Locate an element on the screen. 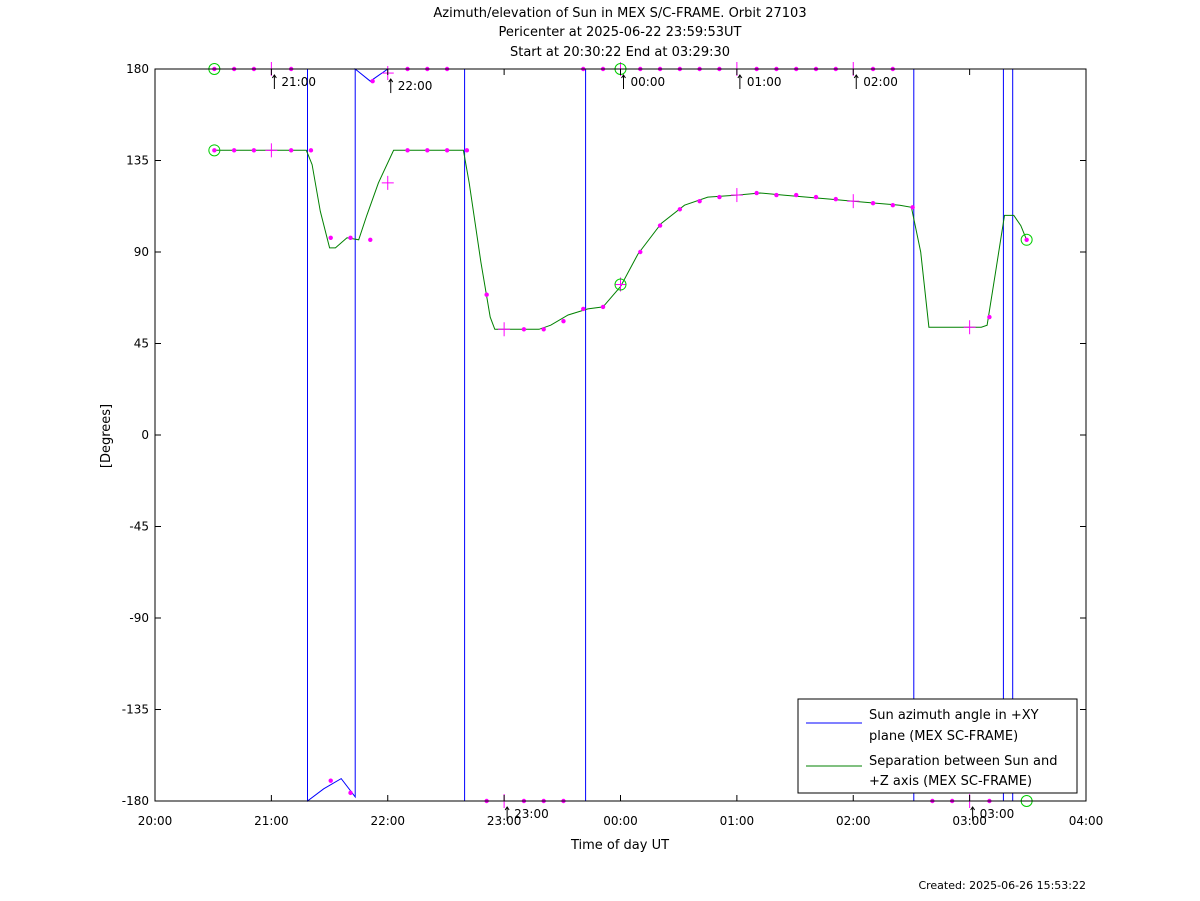 The width and height of the screenshot is (1200, 901). annotation-label: 23:00 is located at coordinates (531, 814).